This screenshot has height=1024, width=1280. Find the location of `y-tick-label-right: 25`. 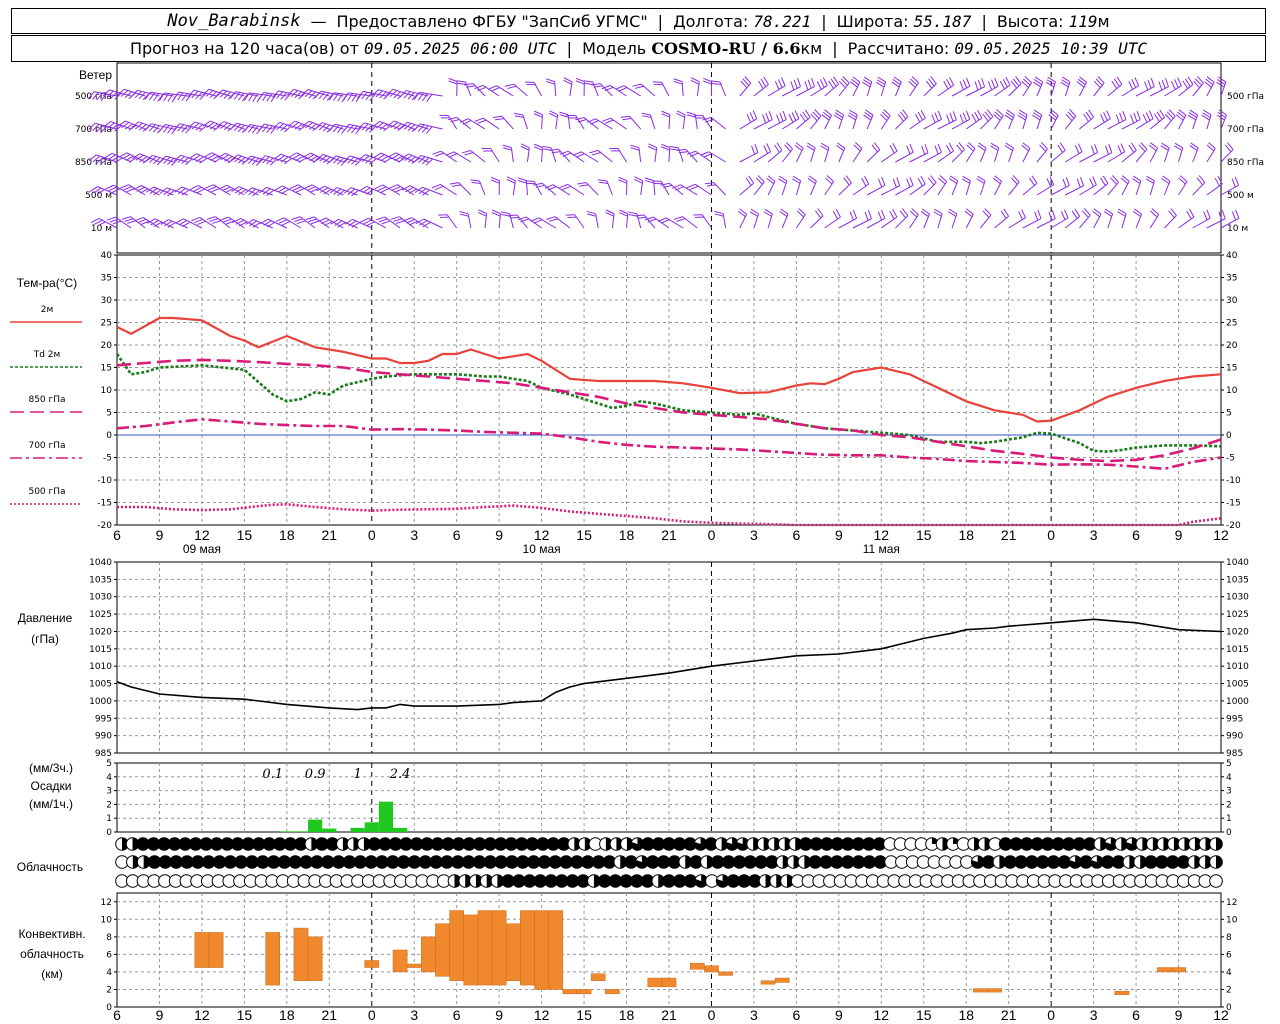

y-tick-label-right: 25 is located at coordinates (1231, 324).